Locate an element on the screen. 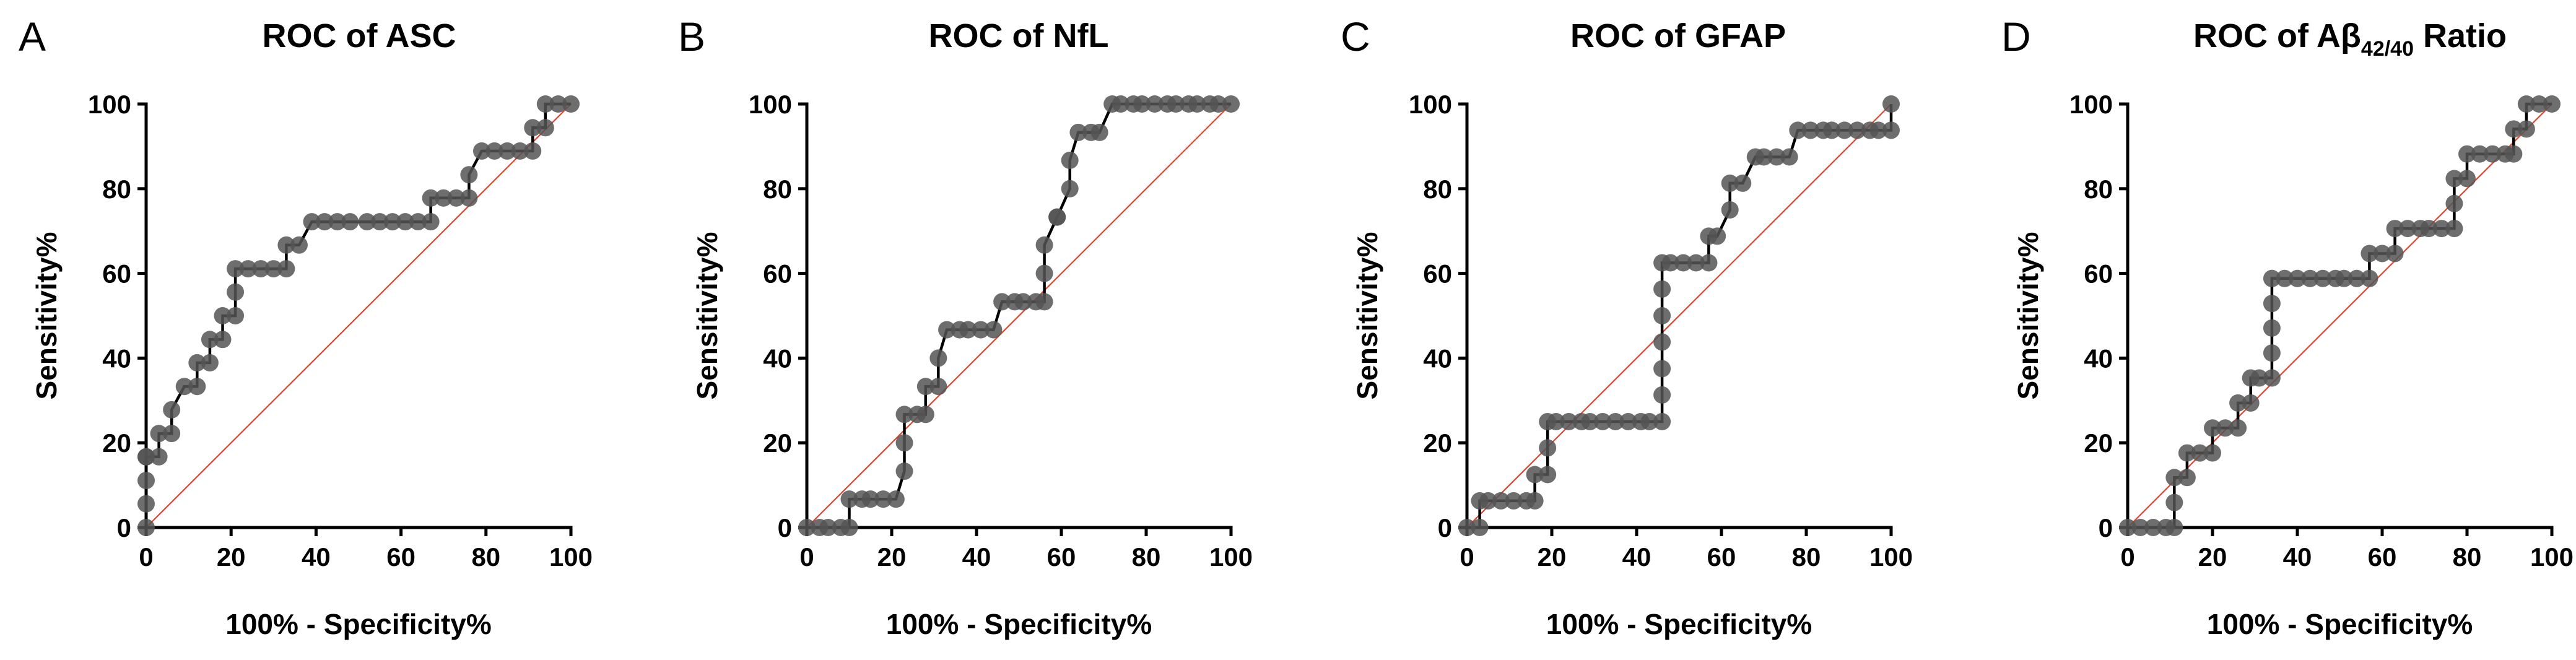 The width and height of the screenshot is (2576, 660). y-tick-label: 20 is located at coordinates (2098, 443).